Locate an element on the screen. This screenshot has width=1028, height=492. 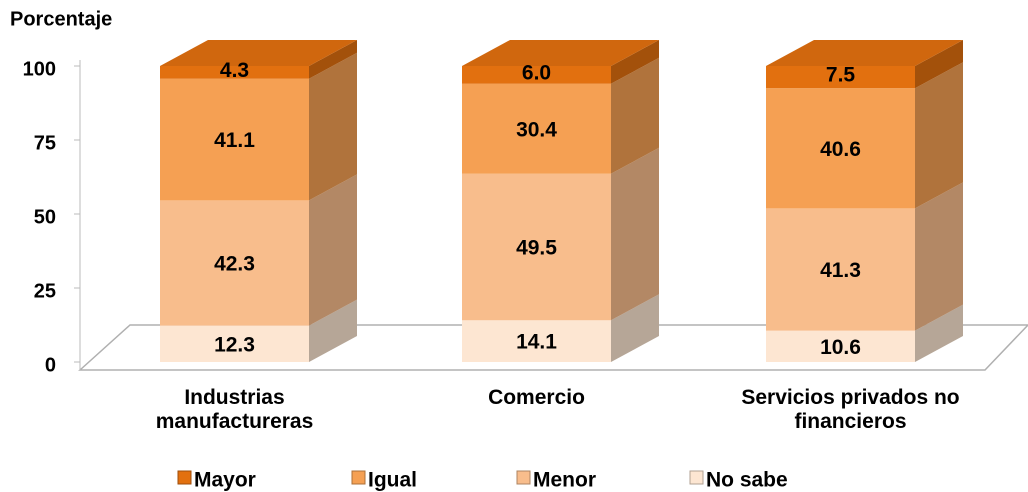
legend-label: Igual is located at coordinates (392, 480).